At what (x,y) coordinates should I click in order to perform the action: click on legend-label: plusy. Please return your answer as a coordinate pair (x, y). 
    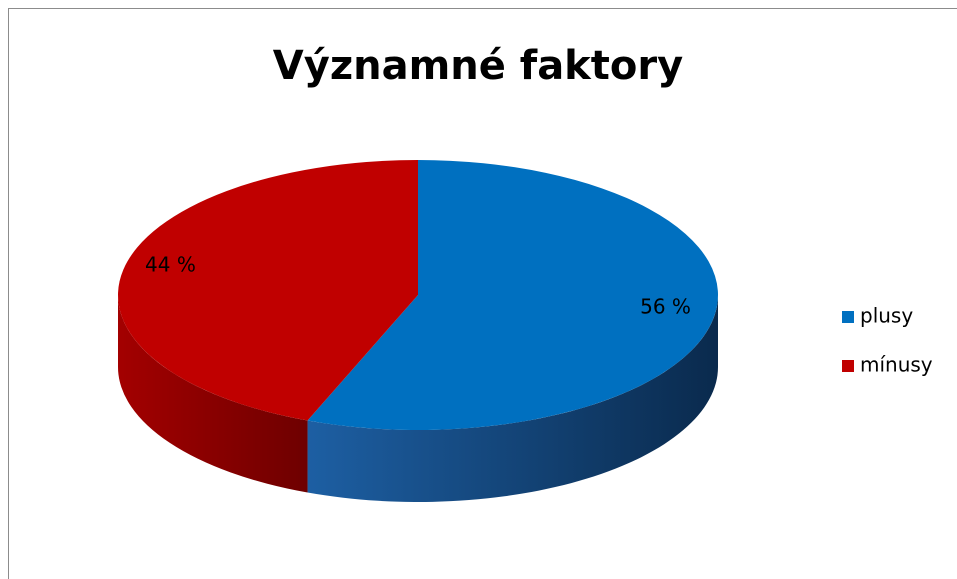
    Looking at the image, I should click on (886, 316).